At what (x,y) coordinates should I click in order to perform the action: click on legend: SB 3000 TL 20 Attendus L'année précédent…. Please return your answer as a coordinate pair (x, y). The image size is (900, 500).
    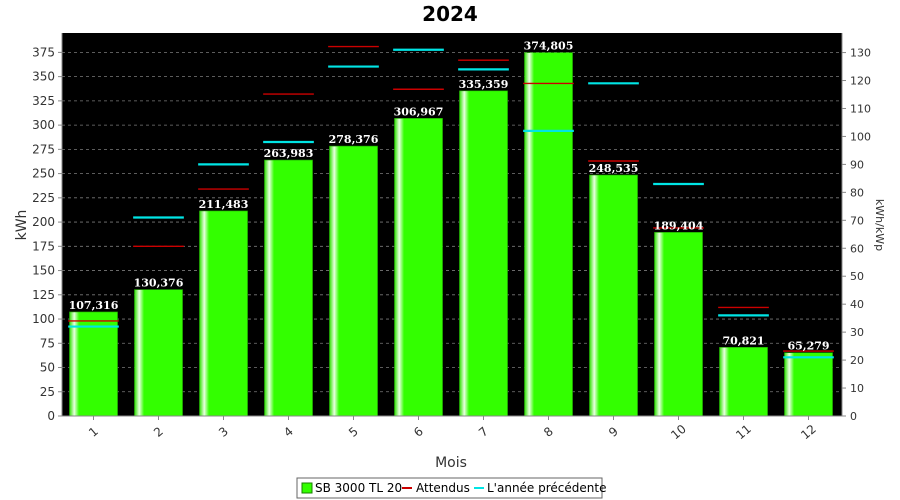
    Looking at the image, I should click on (451, 488).